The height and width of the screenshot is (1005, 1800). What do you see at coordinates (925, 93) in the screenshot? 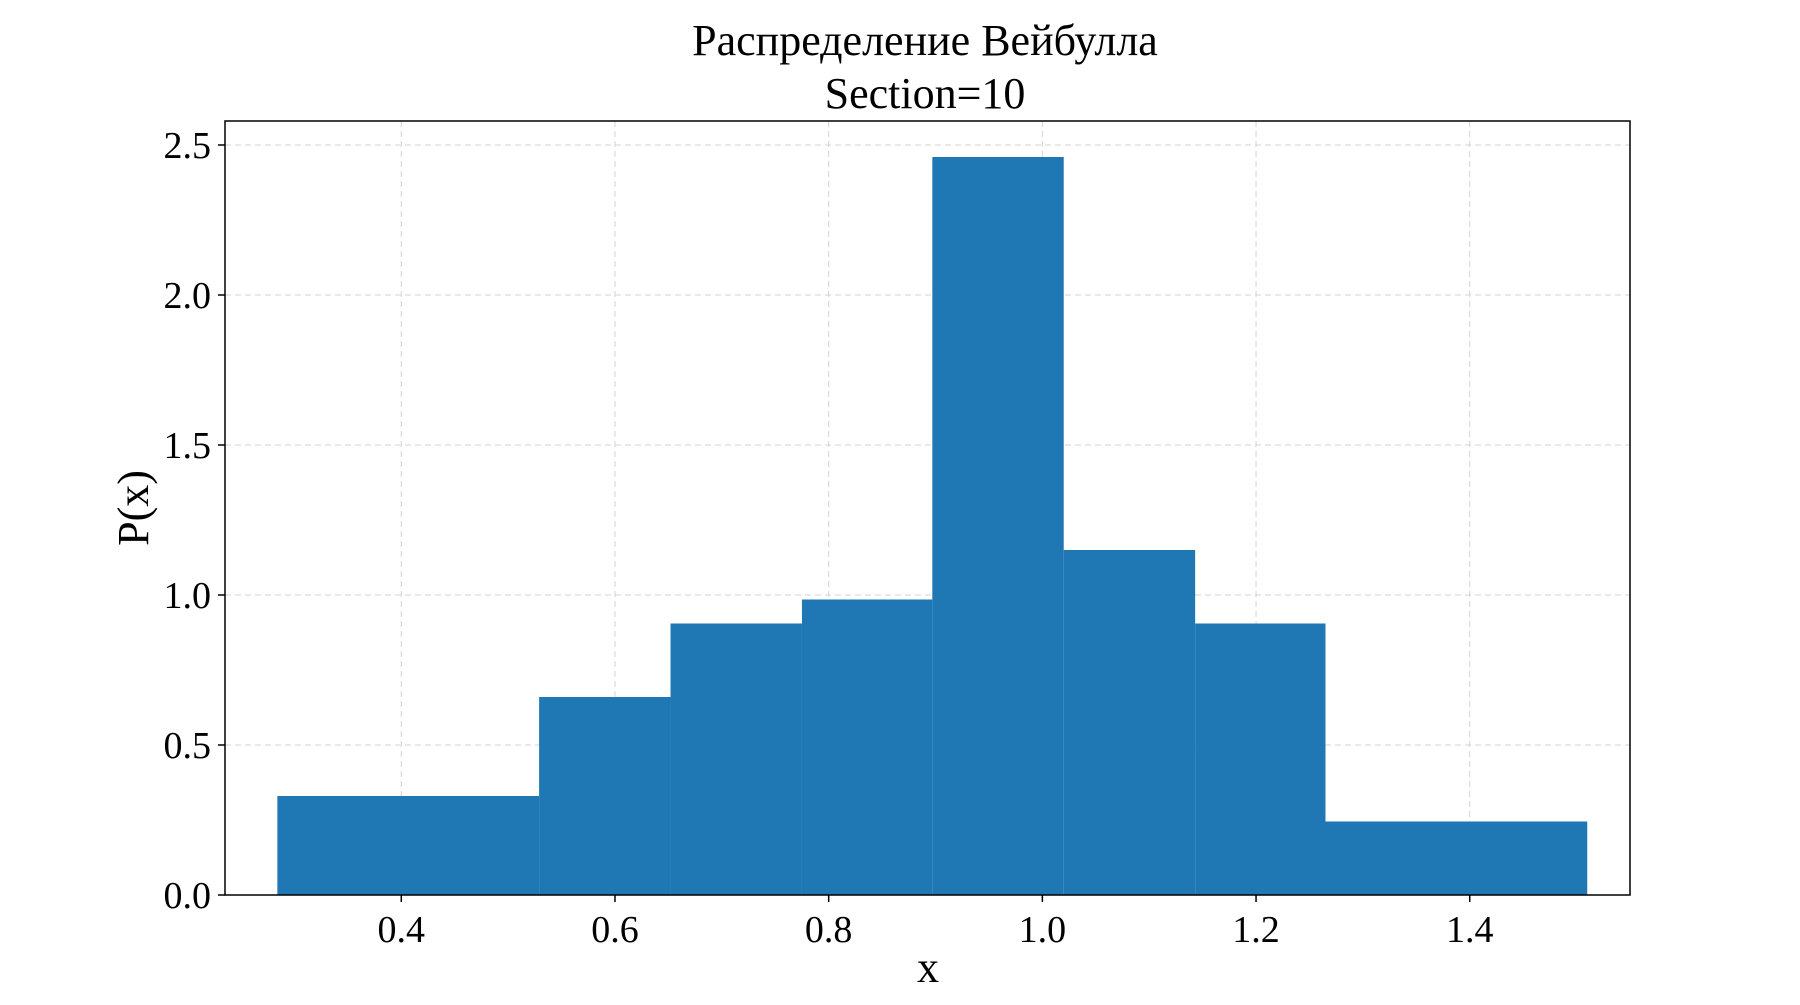
I see `chart-subtitle: Section=10` at bounding box center [925, 93].